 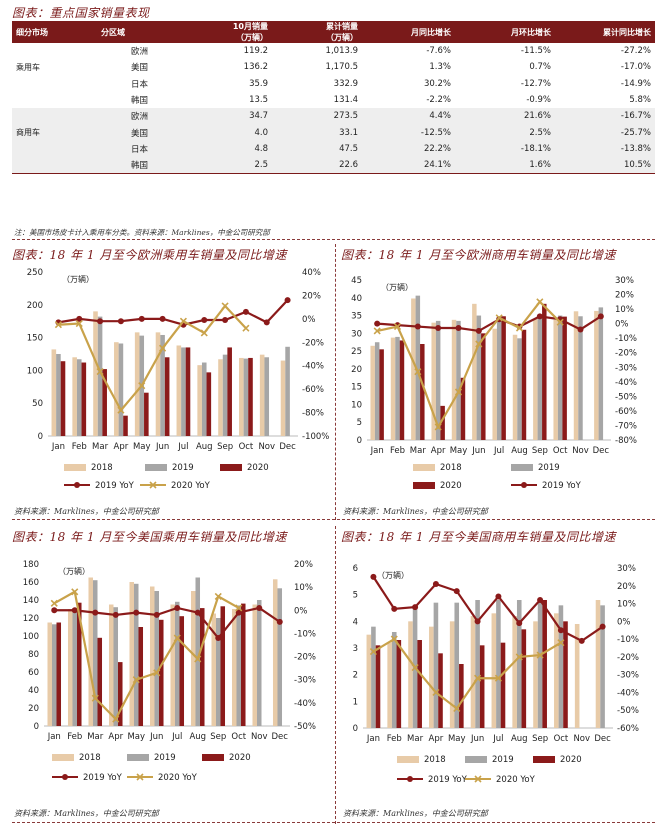 What do you see at coordinates (605, 132) in the screenshot?
I see `value-cell: -25.7%` at bounding box center [605, 132].